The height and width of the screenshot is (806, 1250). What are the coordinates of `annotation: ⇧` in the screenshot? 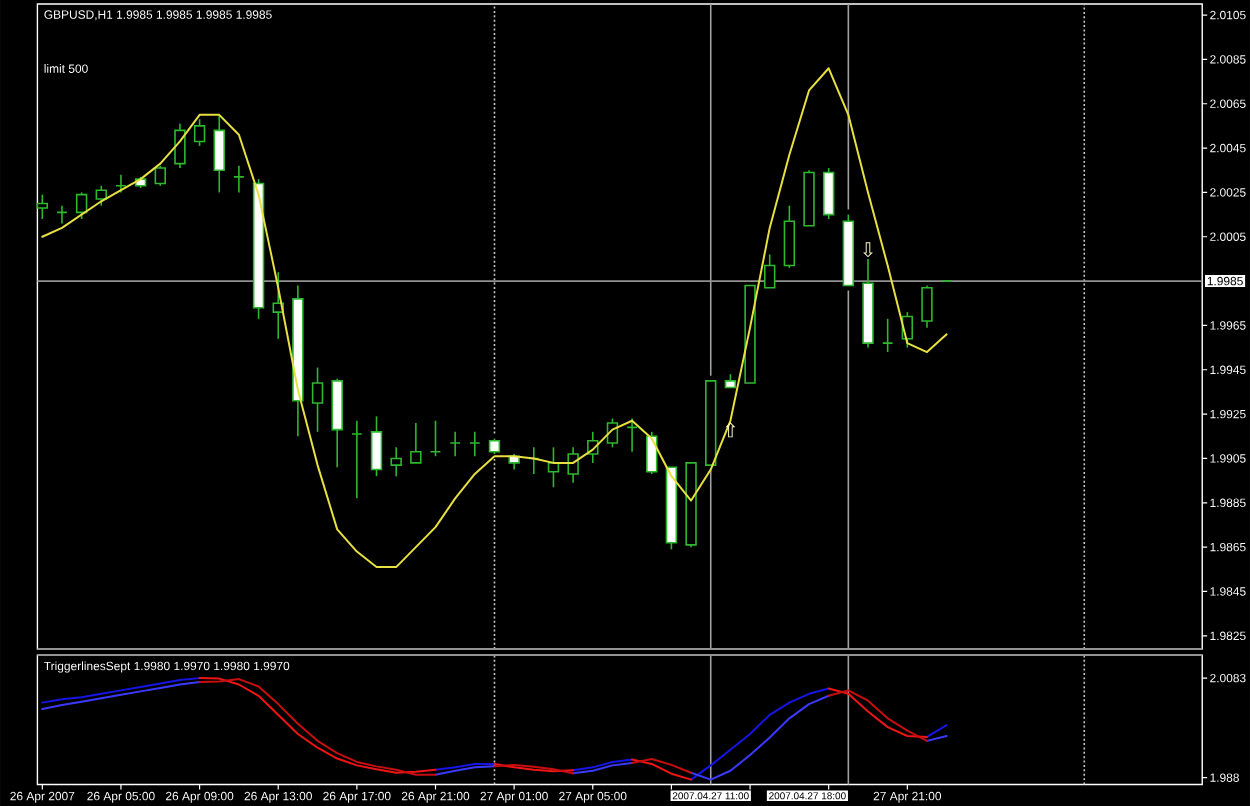 It's located at (730, 430).